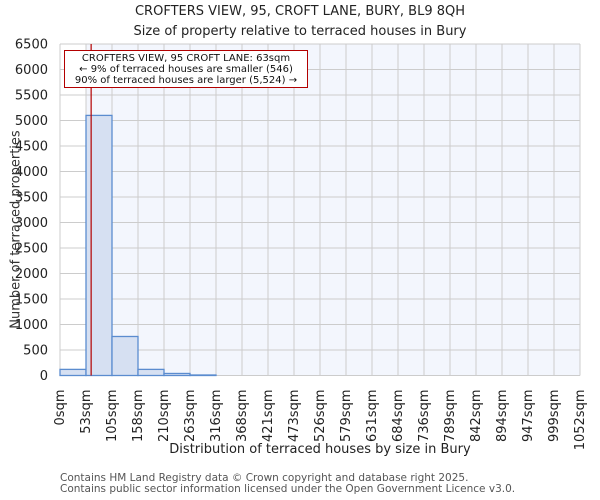  Describe the element at coordinates (164, 416) in the screenshot. I see `x-tick-label: 210sqm` at that location.